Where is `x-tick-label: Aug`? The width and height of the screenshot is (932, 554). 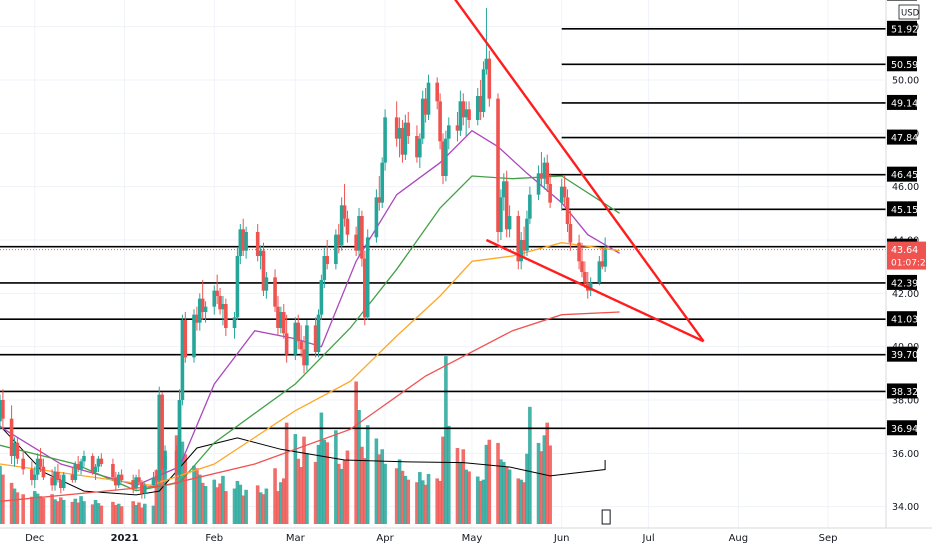
x-tick-label: Aug is located at coordinates (739, 538).